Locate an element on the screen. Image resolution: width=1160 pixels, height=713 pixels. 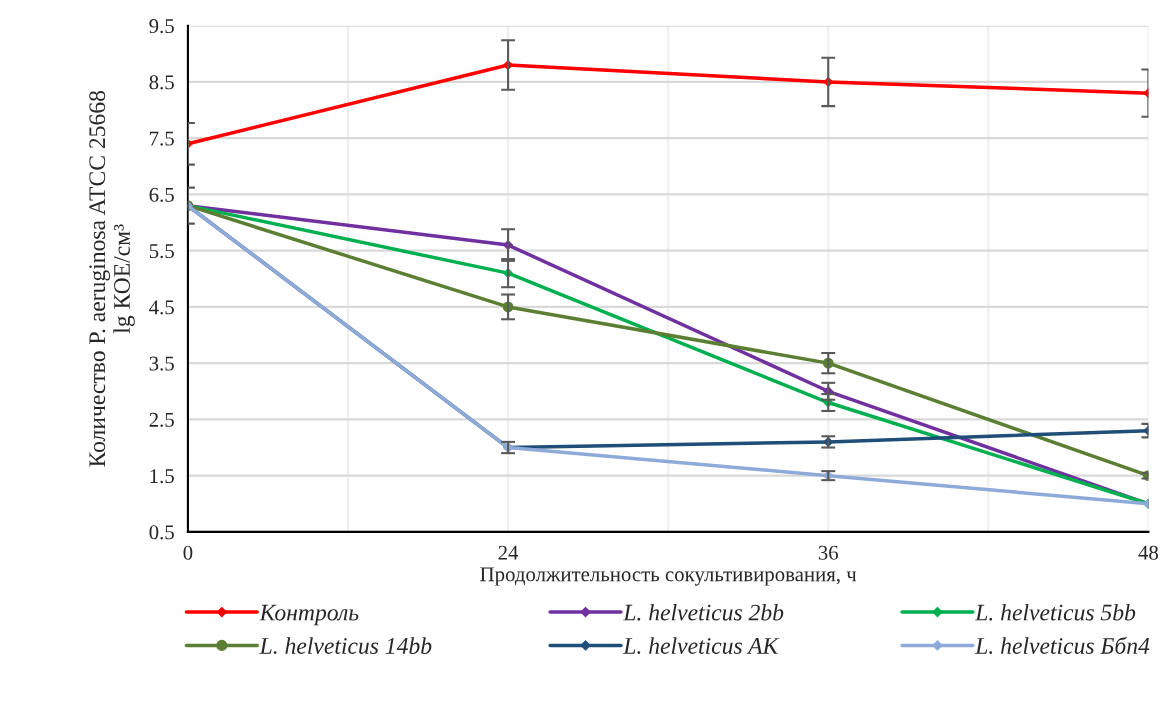
x-axis-title: Продолжительность сокультивирования, ч is located at coordinates (668, 576).